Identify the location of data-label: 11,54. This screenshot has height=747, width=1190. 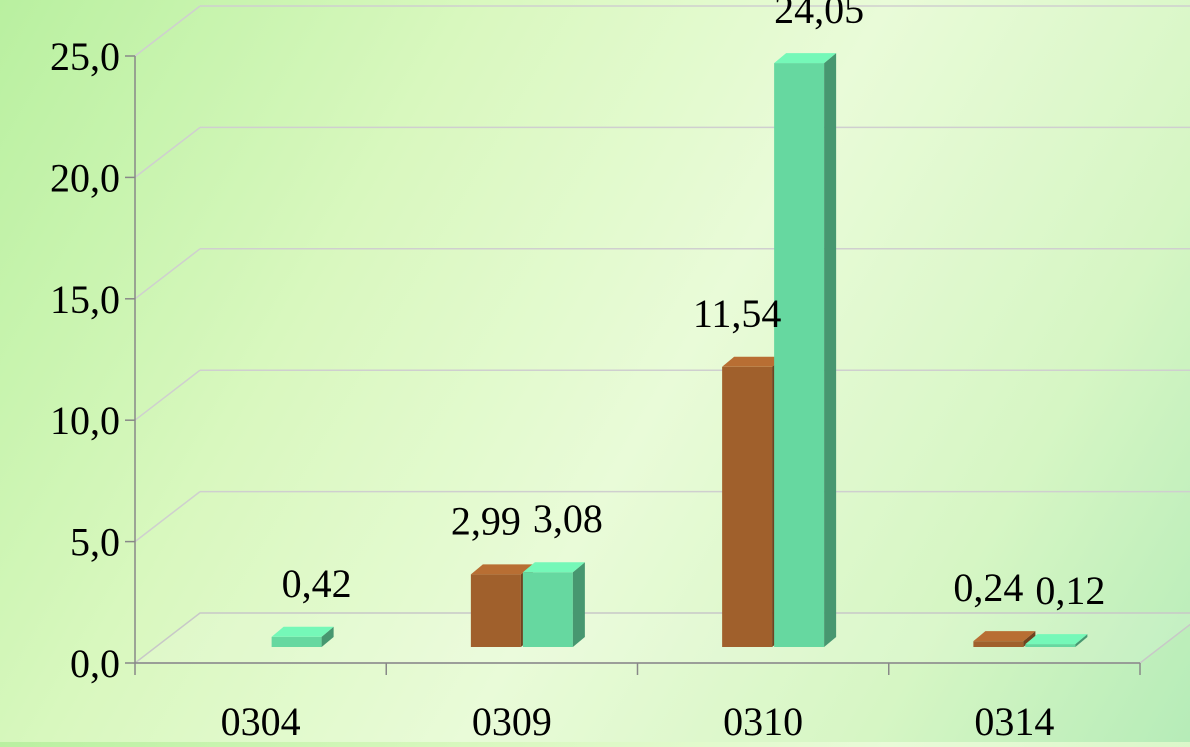
(737, 313).